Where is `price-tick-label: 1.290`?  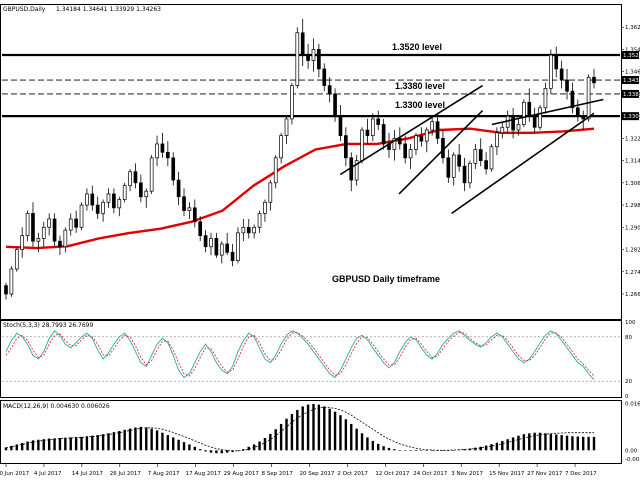 price-tick-label: 1.290 is located at coordinates (632, 228).